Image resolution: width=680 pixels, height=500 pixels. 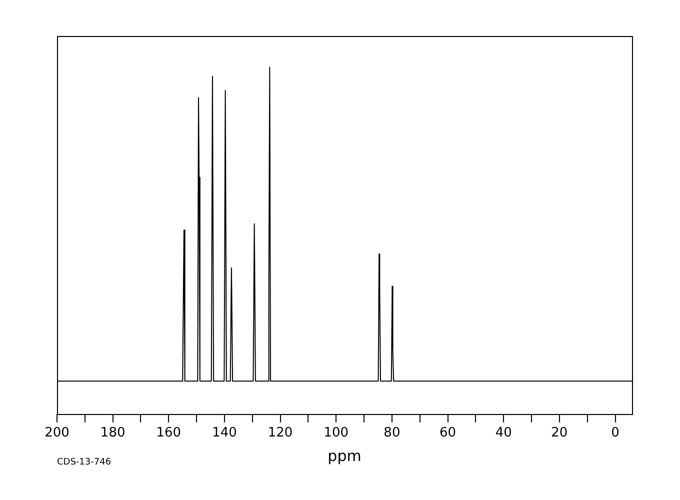 What do you see at coordinates (448, 433) in the screenshot?
I see `x-tick-label: 60` at bounding box center [448, 433].